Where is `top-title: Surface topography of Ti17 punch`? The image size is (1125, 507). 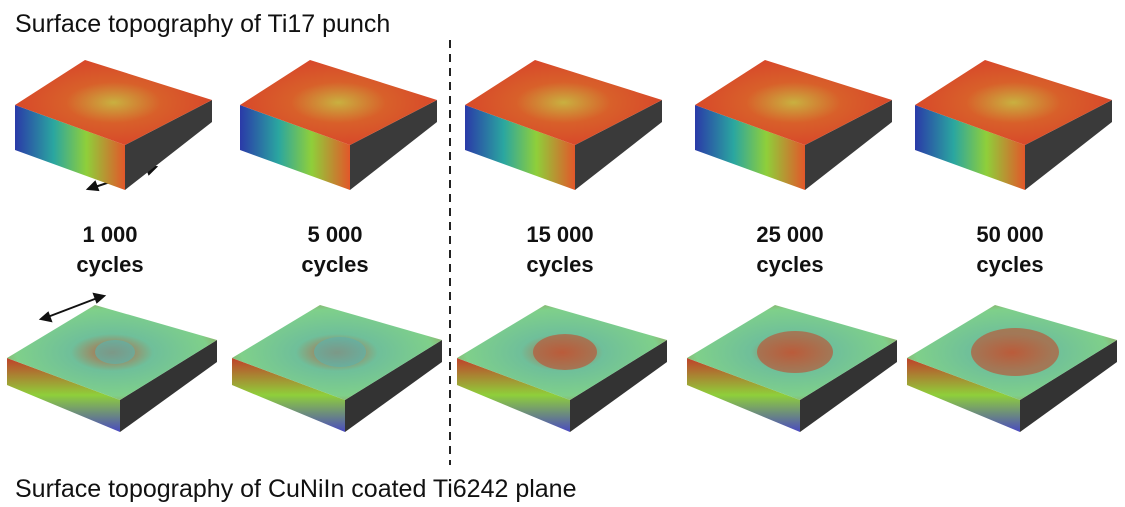 top-title: Surface topography of Ti17 punch is located at coordinates (202, 24).